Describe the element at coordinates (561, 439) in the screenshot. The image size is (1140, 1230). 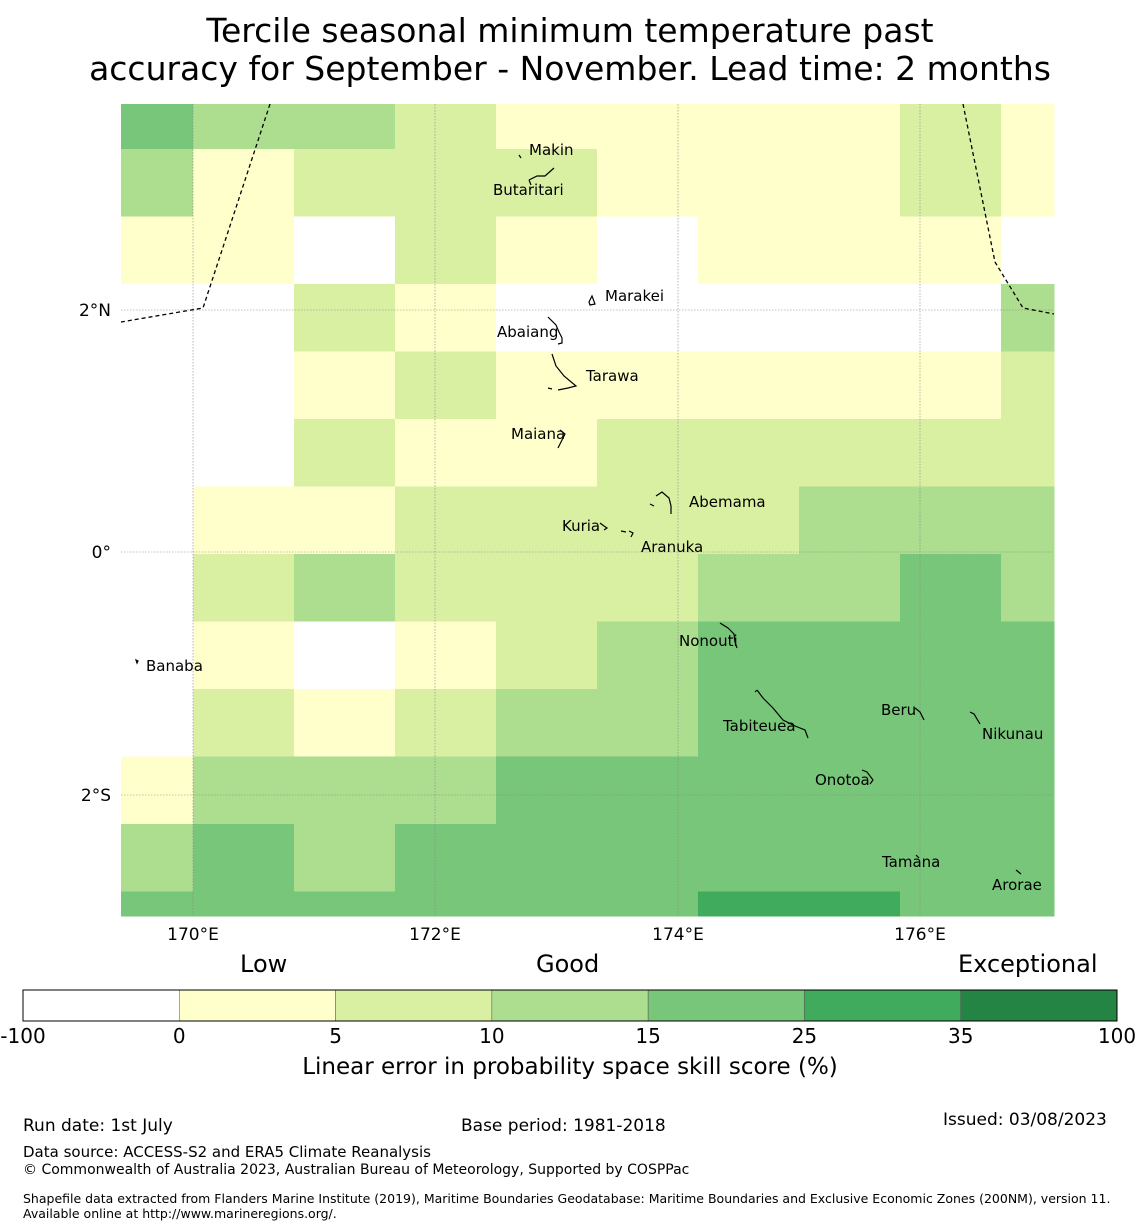
I see `maiana-atoll` at that location.